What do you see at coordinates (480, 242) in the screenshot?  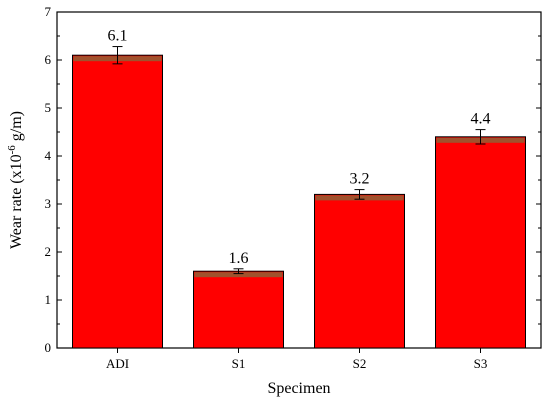 I see `bar-s3` at bounding box center [480, 242].